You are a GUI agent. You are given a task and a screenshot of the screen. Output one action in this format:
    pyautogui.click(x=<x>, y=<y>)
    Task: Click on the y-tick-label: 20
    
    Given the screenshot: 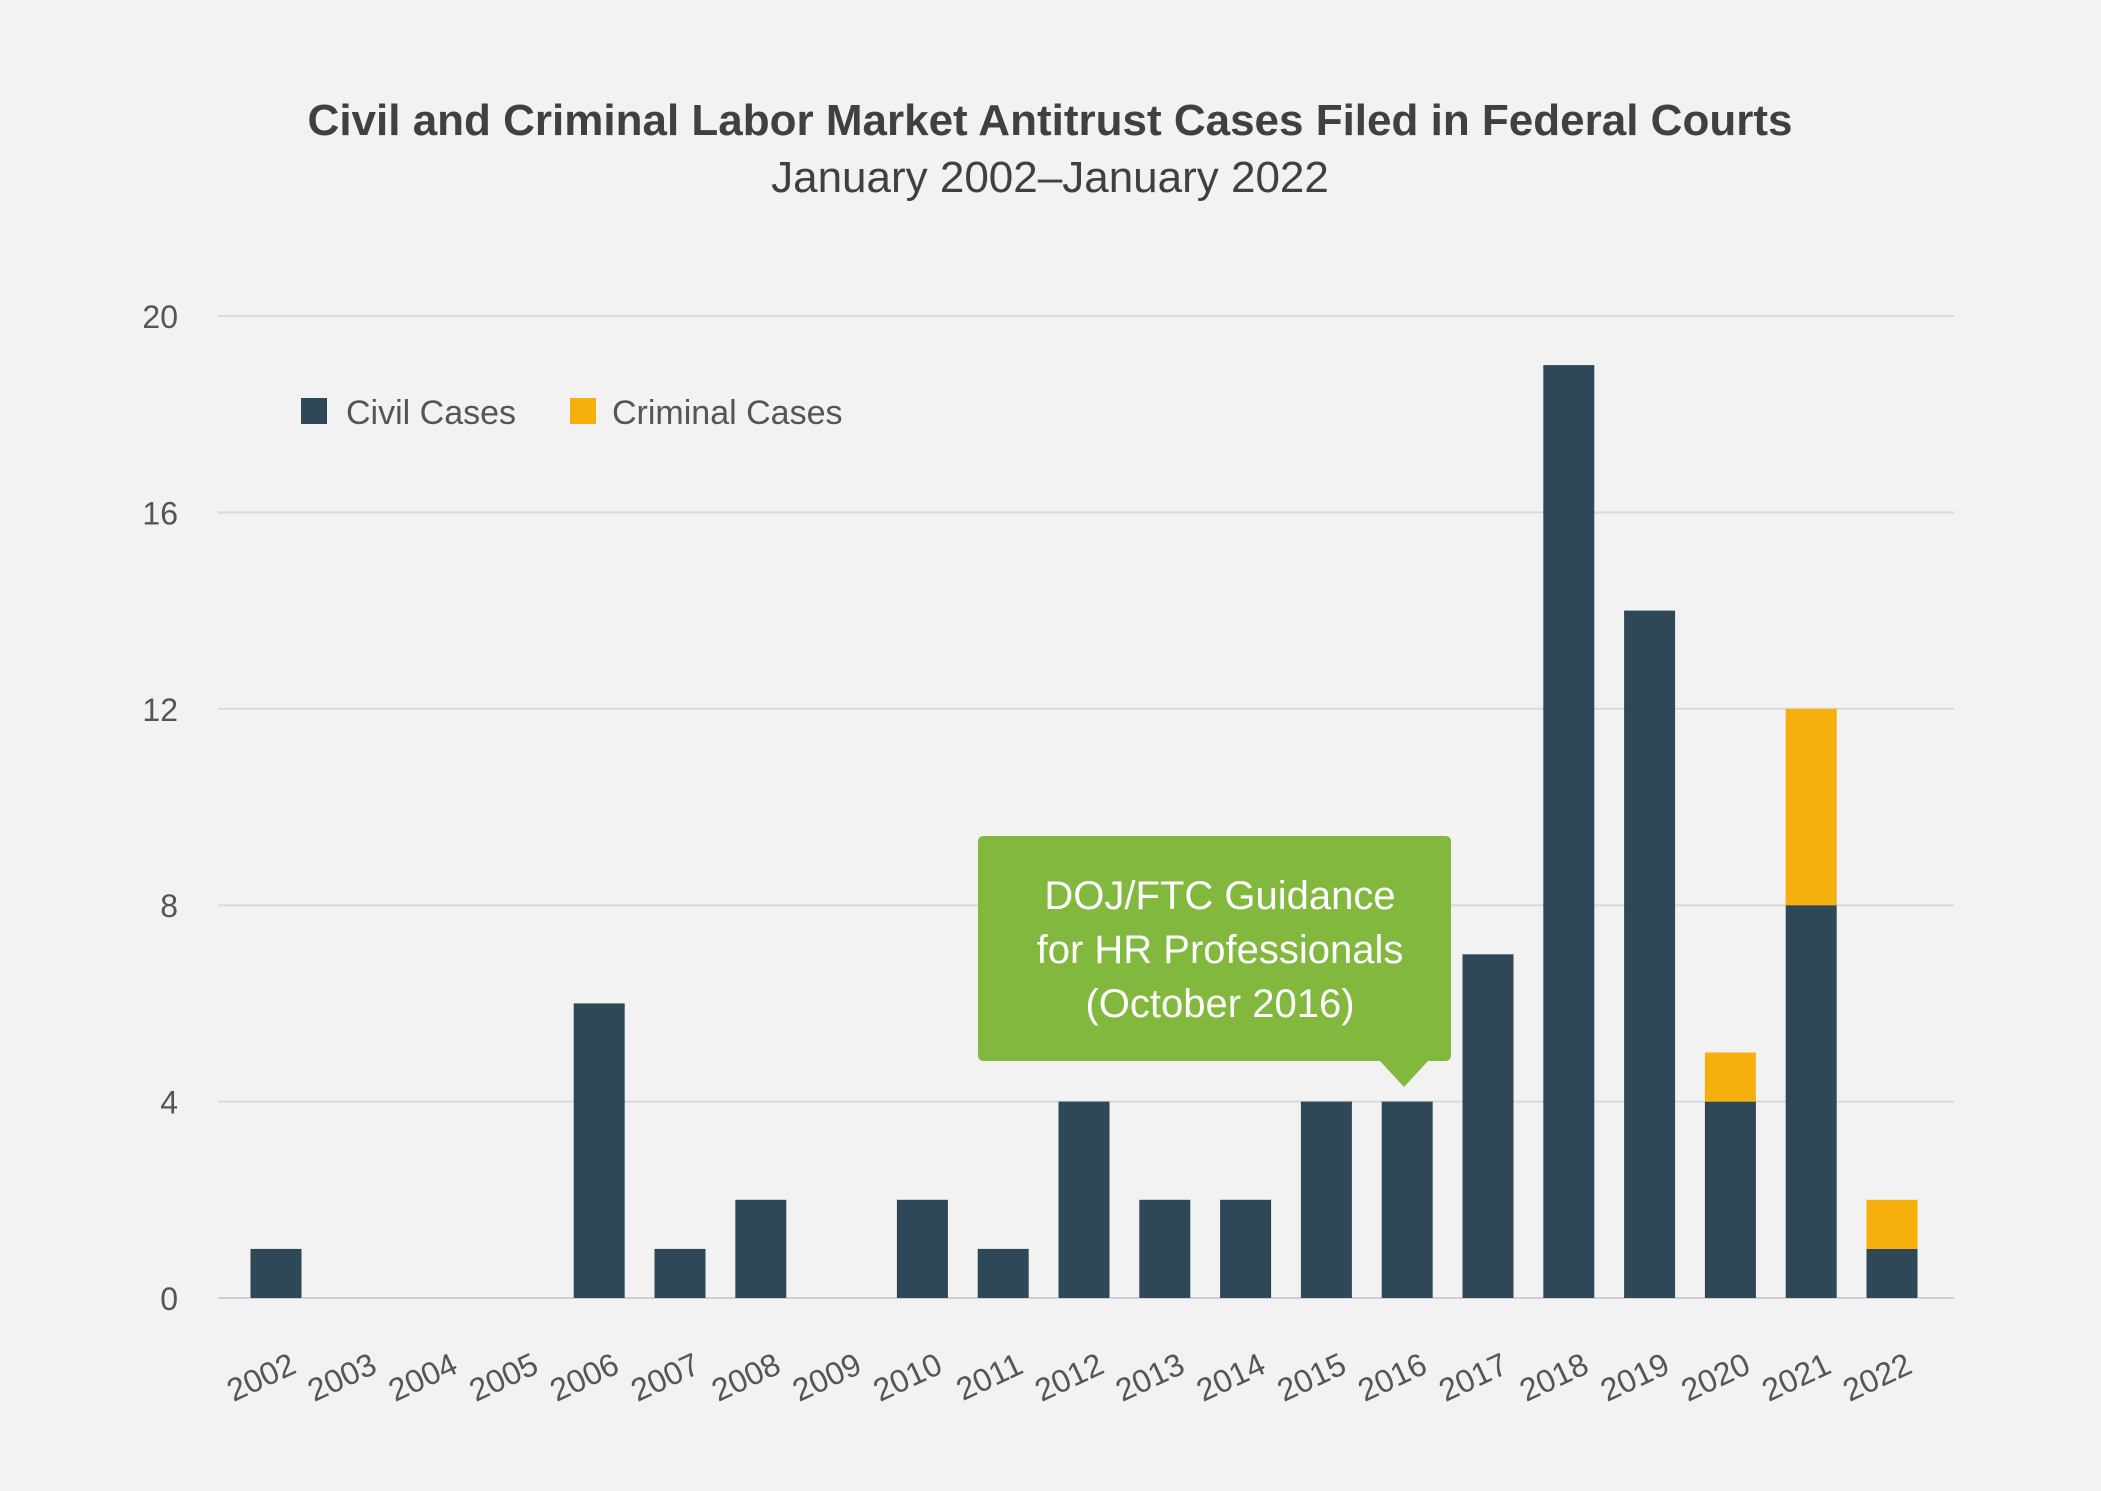 What is the action you would take?
    pyautogui.click(x=160, y=317)
    